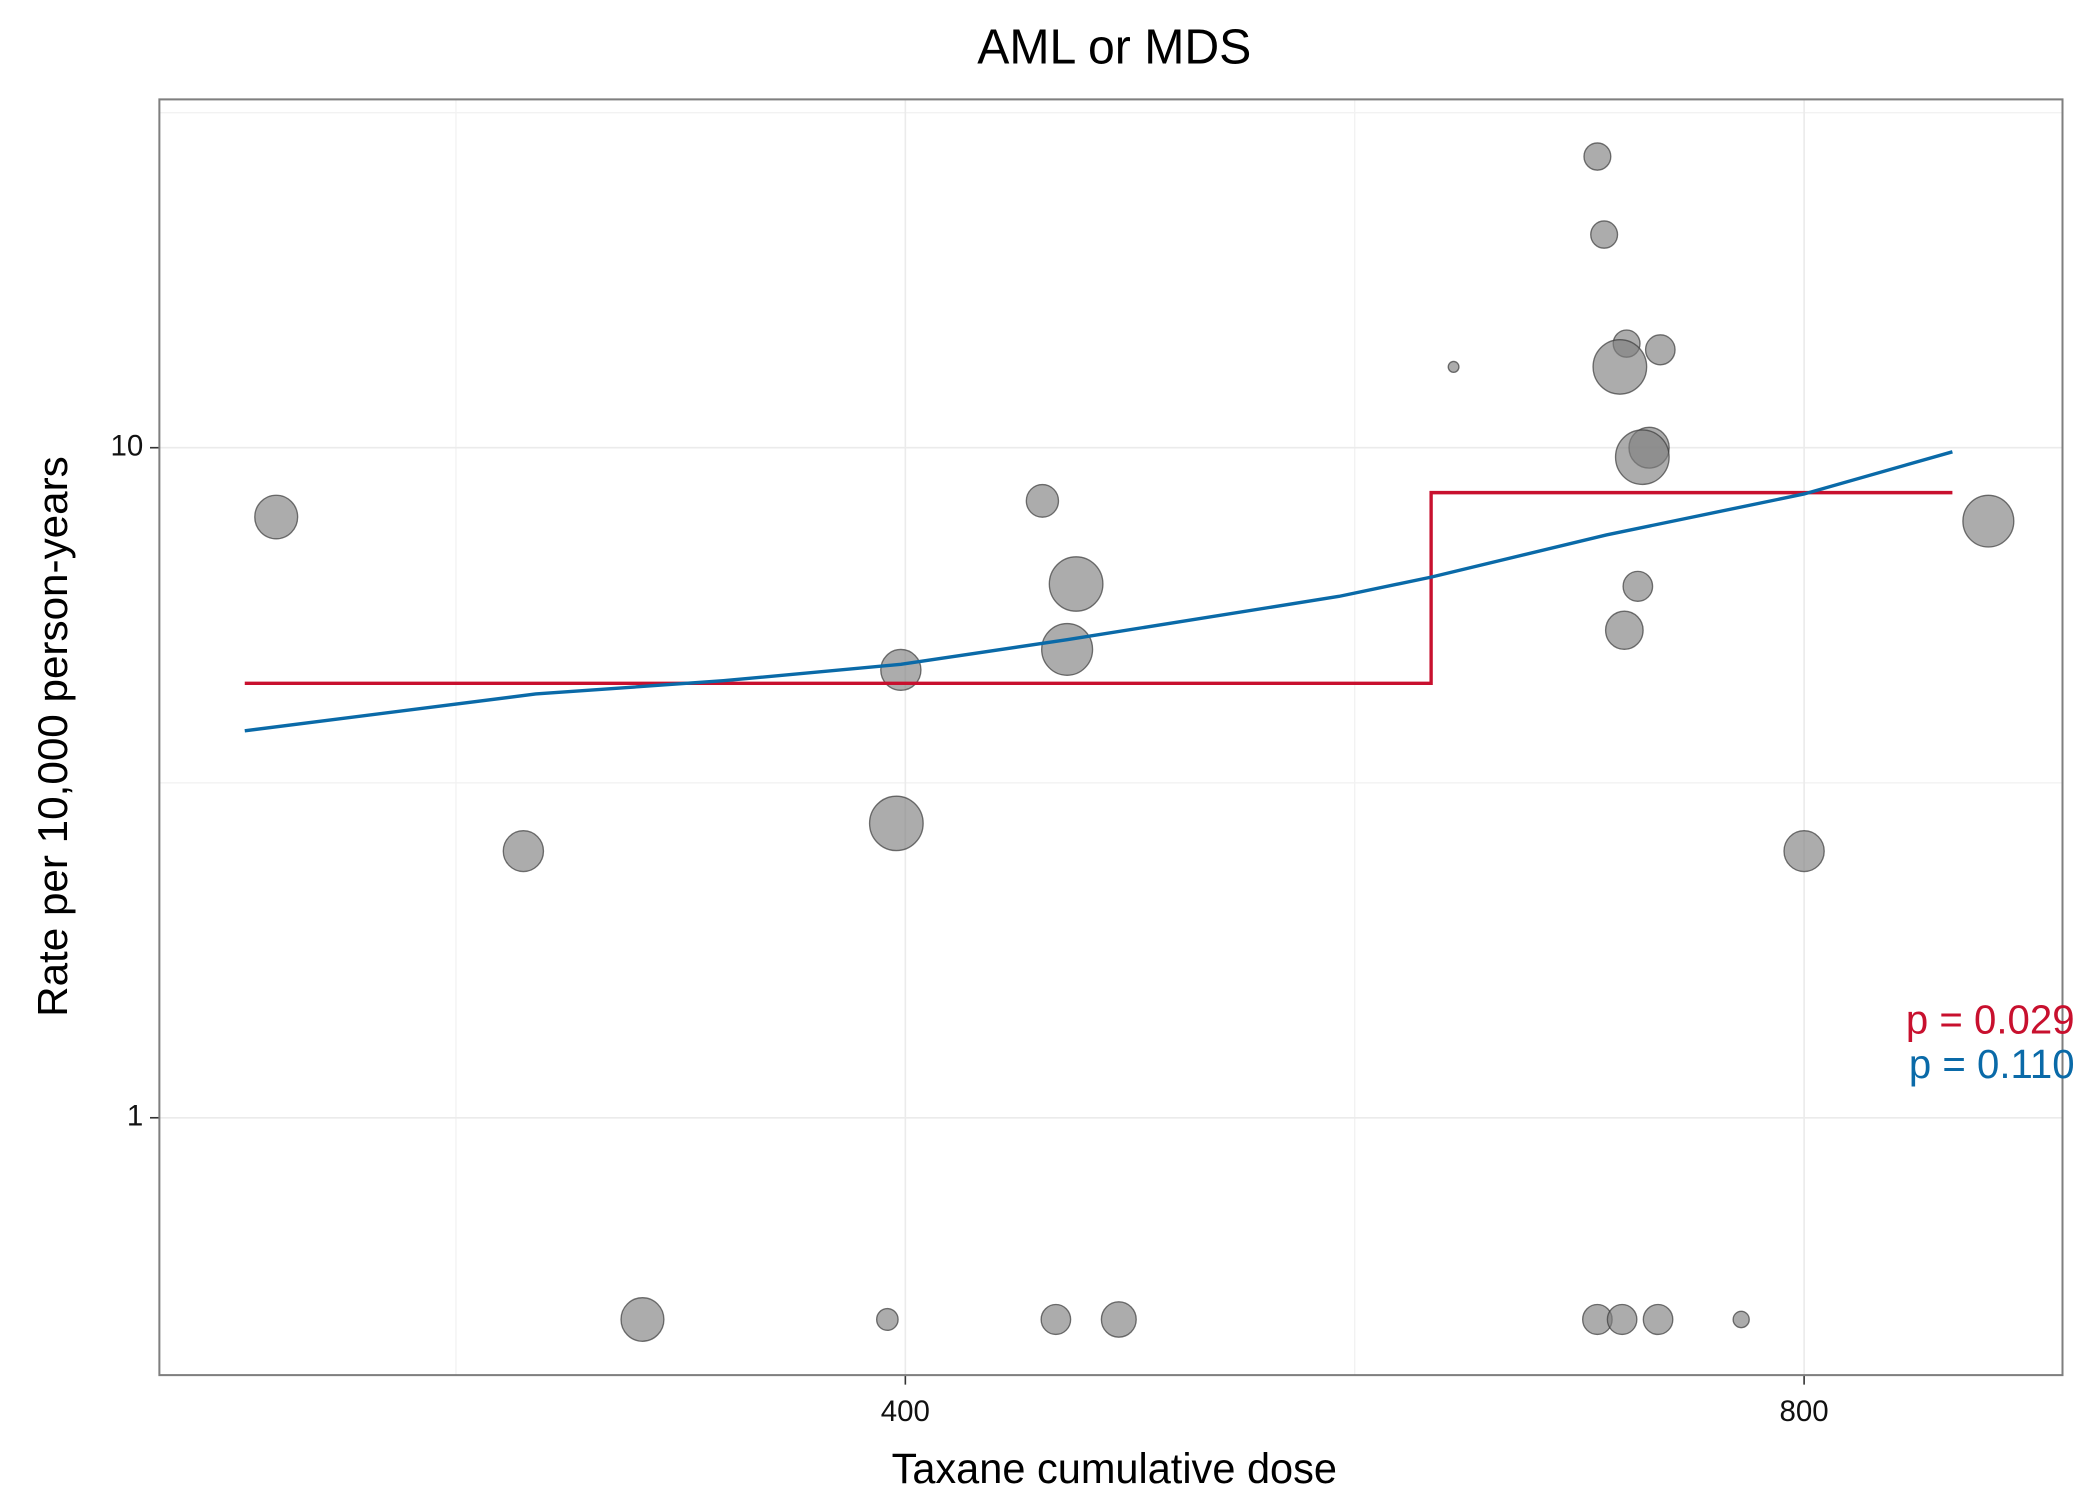  What do you see at coordinates (1990, 1019) in the screenshot?
I see `annotation: p = 0.029` at bounding box center [1990, 1019].